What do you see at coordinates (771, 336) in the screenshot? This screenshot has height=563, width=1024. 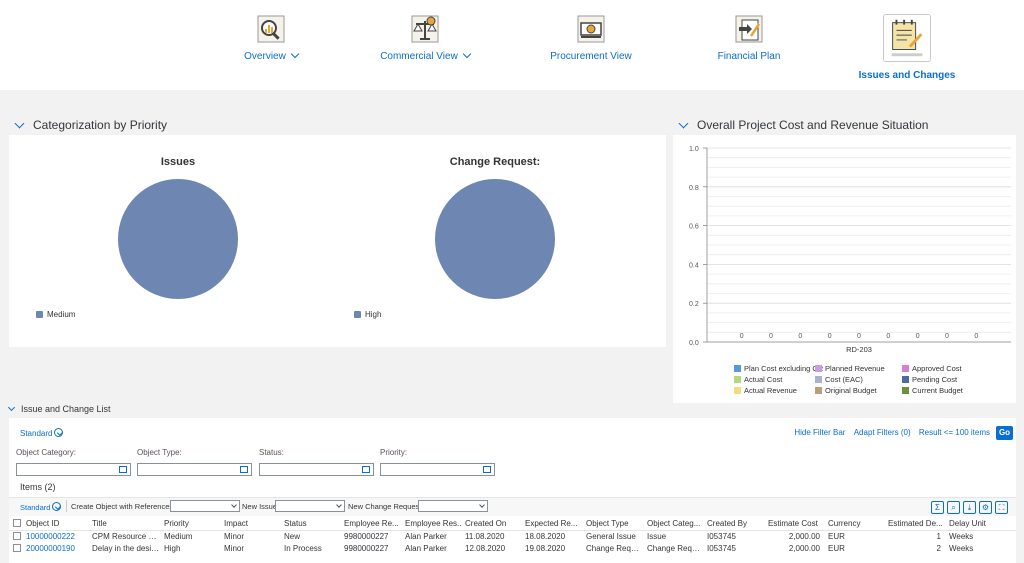 I see `data-label: 0` at bounding box center [771, 336].